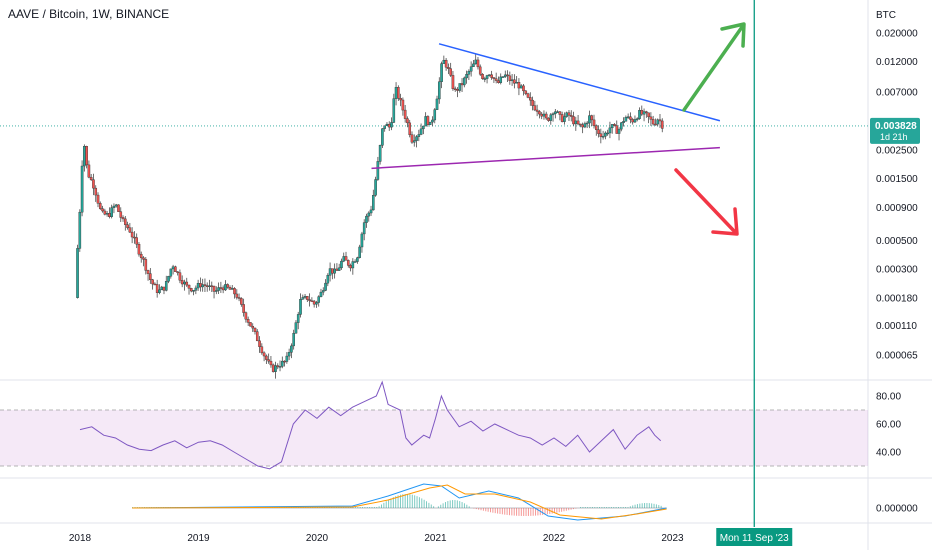  What do you see at coordinates (886, 15) in the screenshot?
I see `axis-currency-label: BTC` at bounding box center [886, 15].